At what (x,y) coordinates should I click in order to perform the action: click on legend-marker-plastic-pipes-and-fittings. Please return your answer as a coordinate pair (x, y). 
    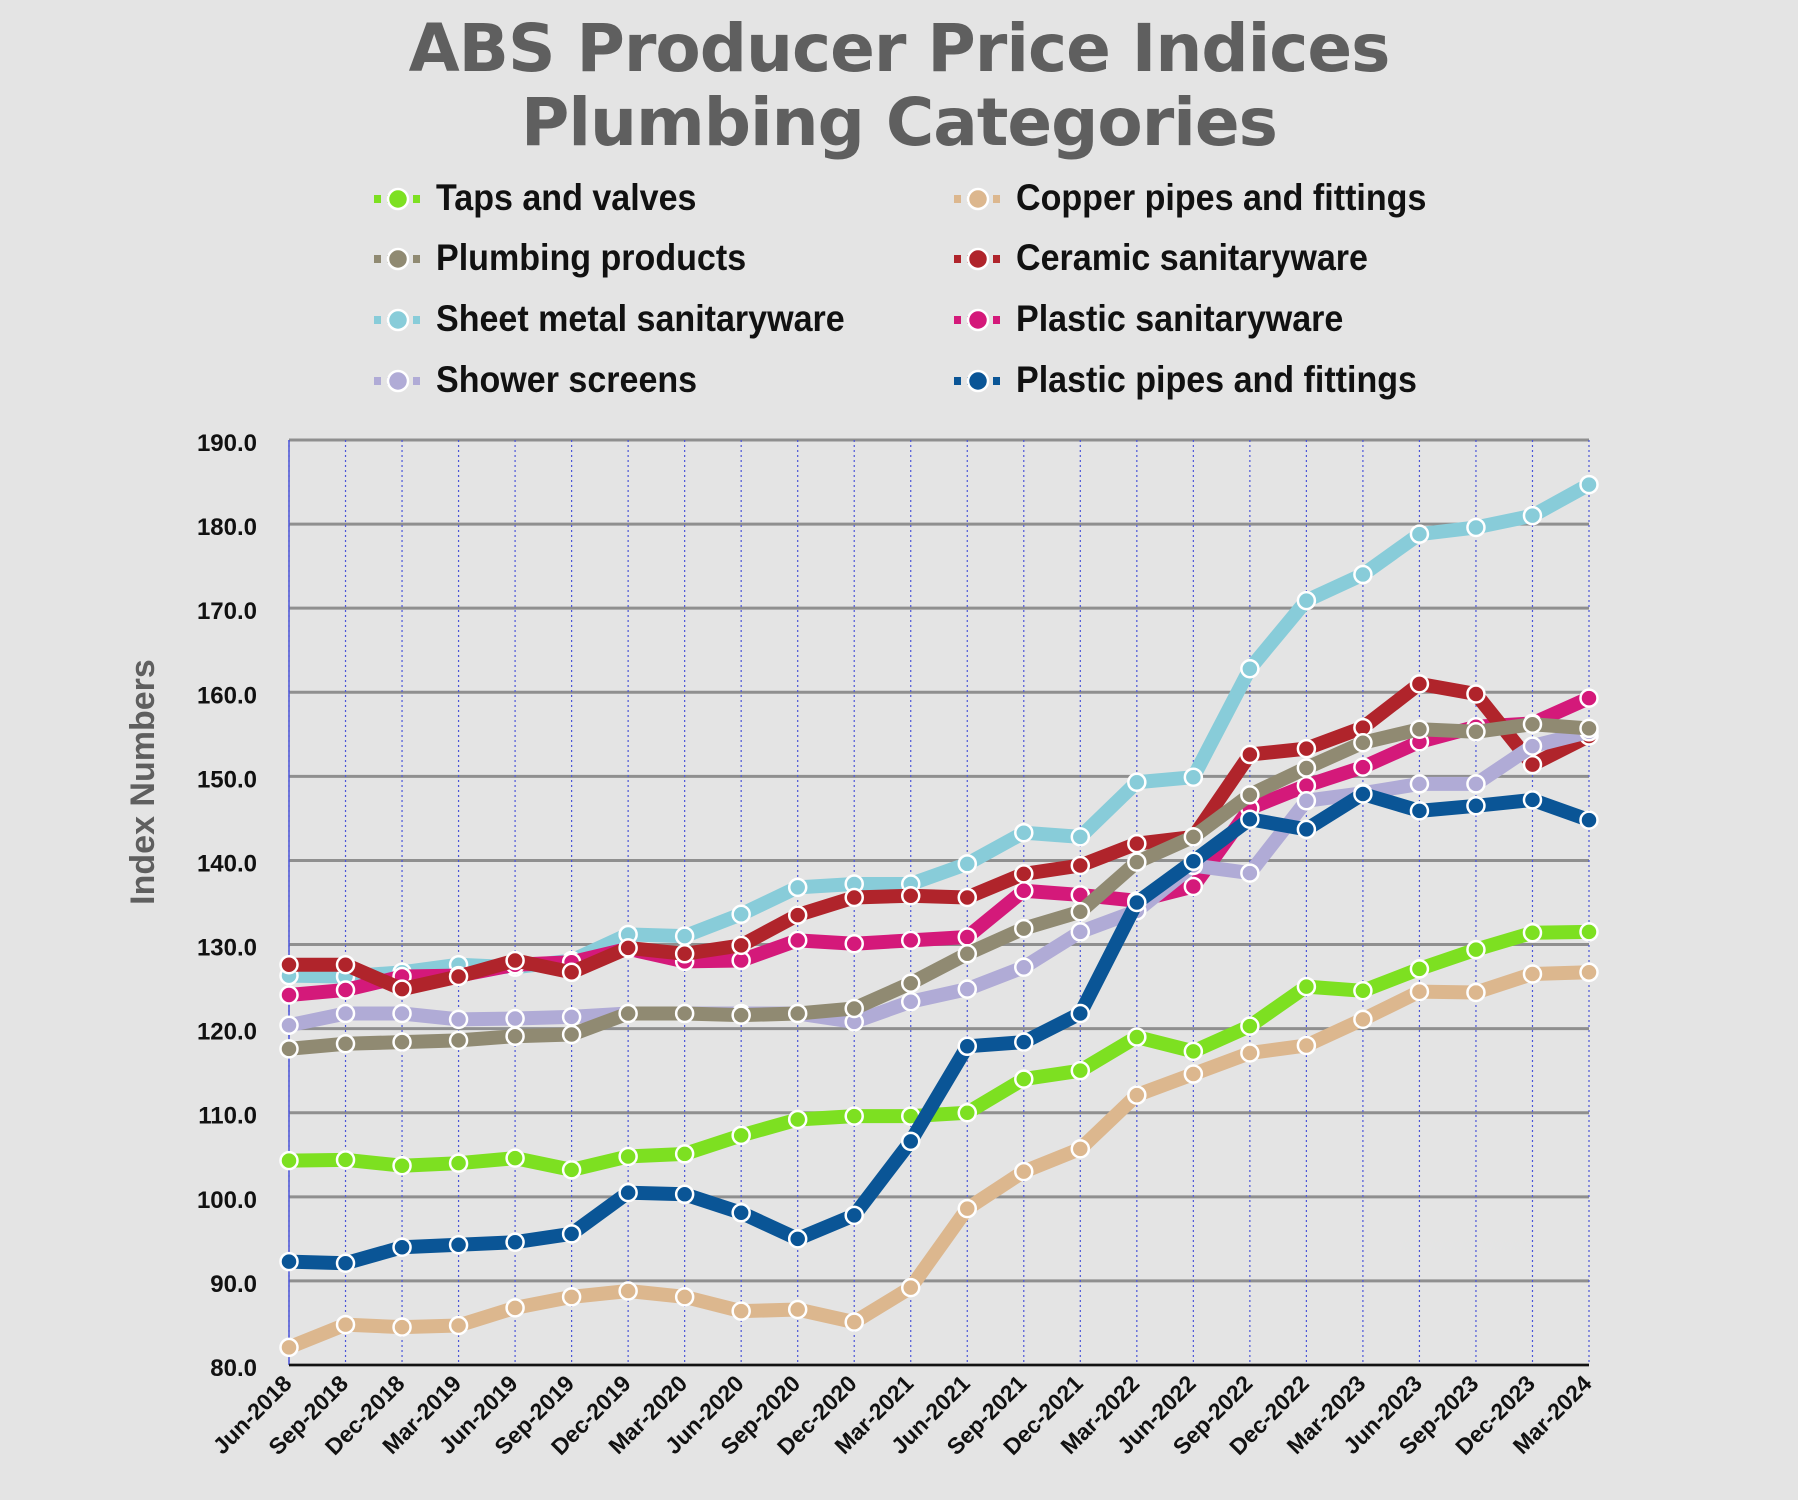
    Looking at the image, I should click on (978, 381).